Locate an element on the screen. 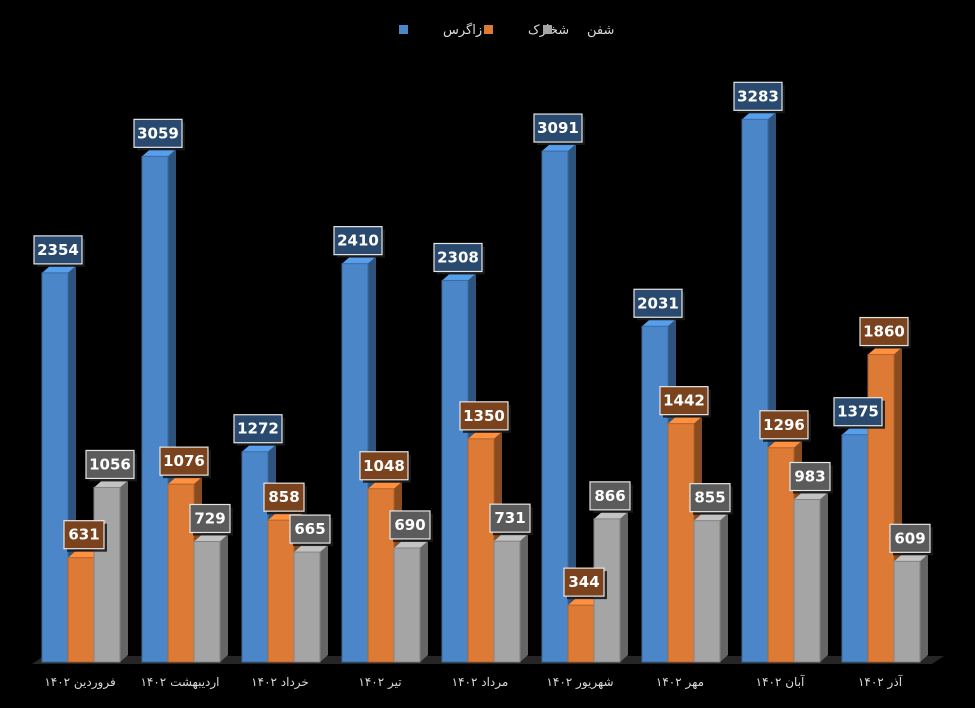 The height and width of the screenshot is (708, 975). category-label-6: شهریور ۱۴۰۲ is located at coordinates (579, 682).